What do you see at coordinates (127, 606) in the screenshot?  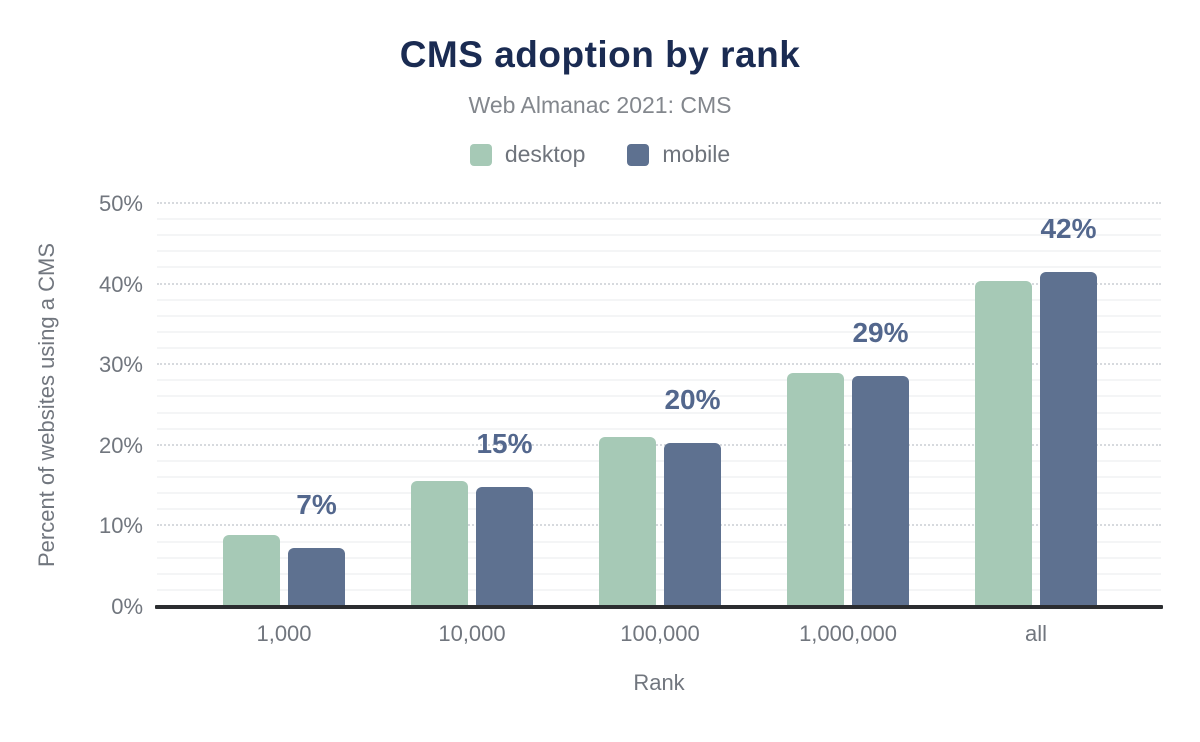 I see `y-tick-0%: 0%` at bounding box center [127, 606].